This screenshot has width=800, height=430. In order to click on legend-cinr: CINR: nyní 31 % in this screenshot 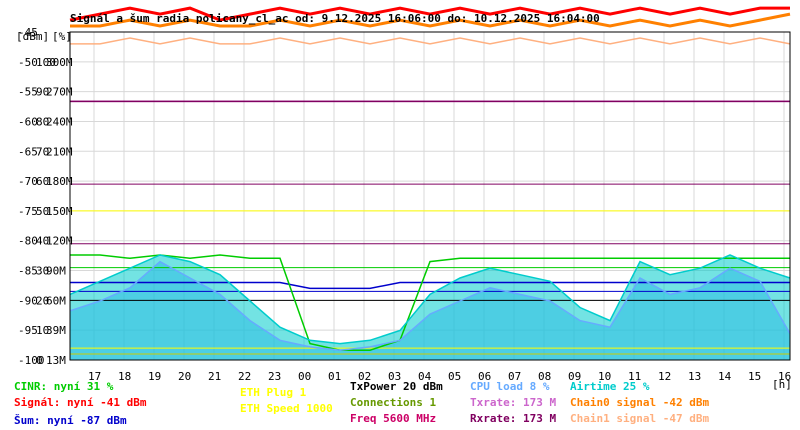, I will do `click(64, 386)`.